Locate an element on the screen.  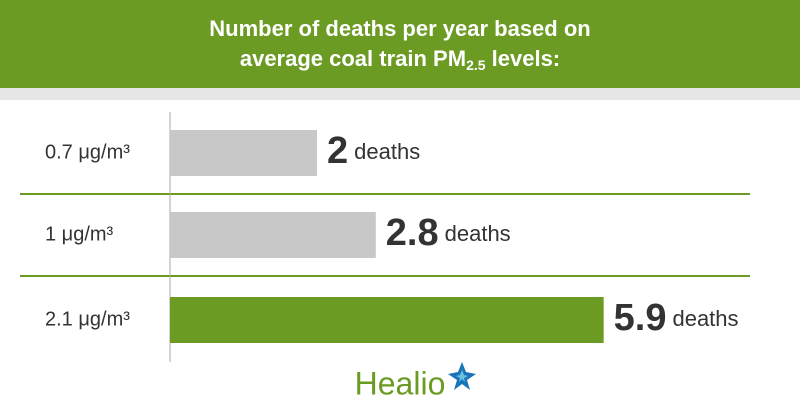
value-label: 5.9 deaths is located at coordinates (676, 318).